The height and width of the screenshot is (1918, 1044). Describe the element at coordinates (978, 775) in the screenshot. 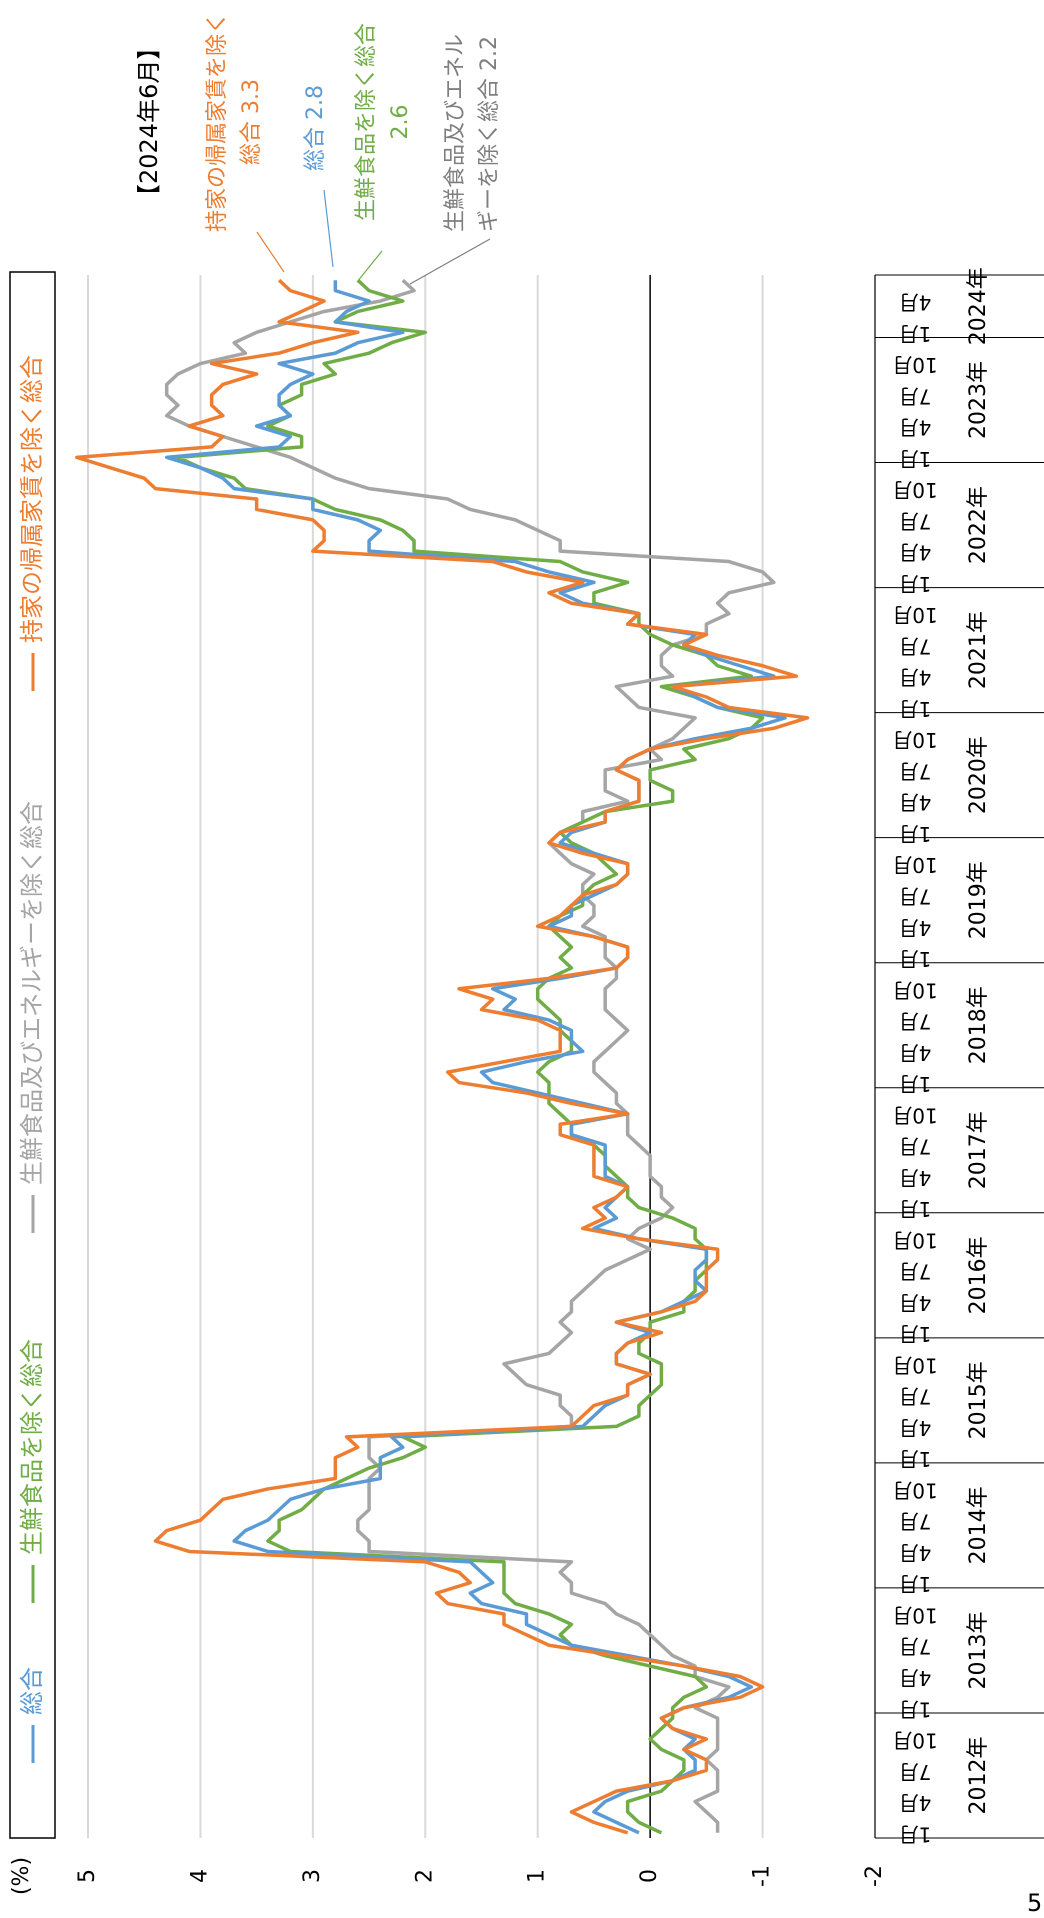

I see `x-group-label: 2020年` at that location.